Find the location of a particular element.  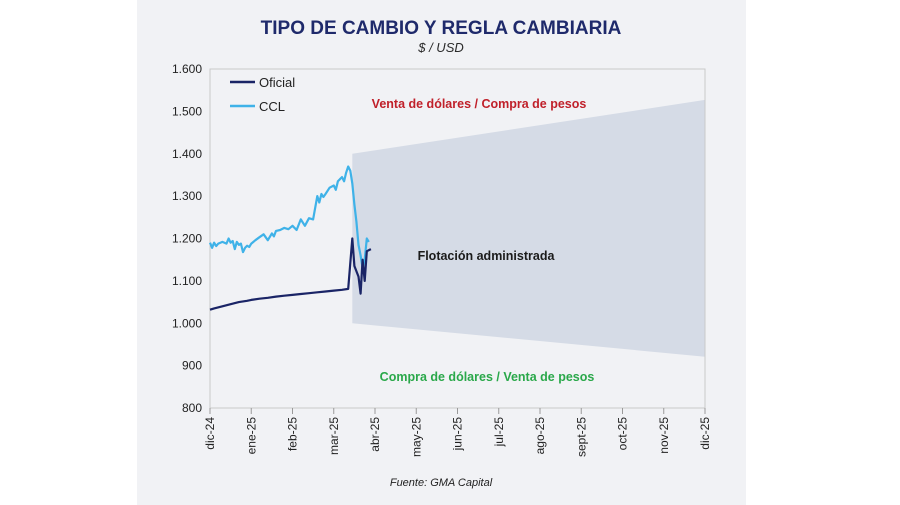

y-tick-label: 1.100 is located at coordinates (187, 281).